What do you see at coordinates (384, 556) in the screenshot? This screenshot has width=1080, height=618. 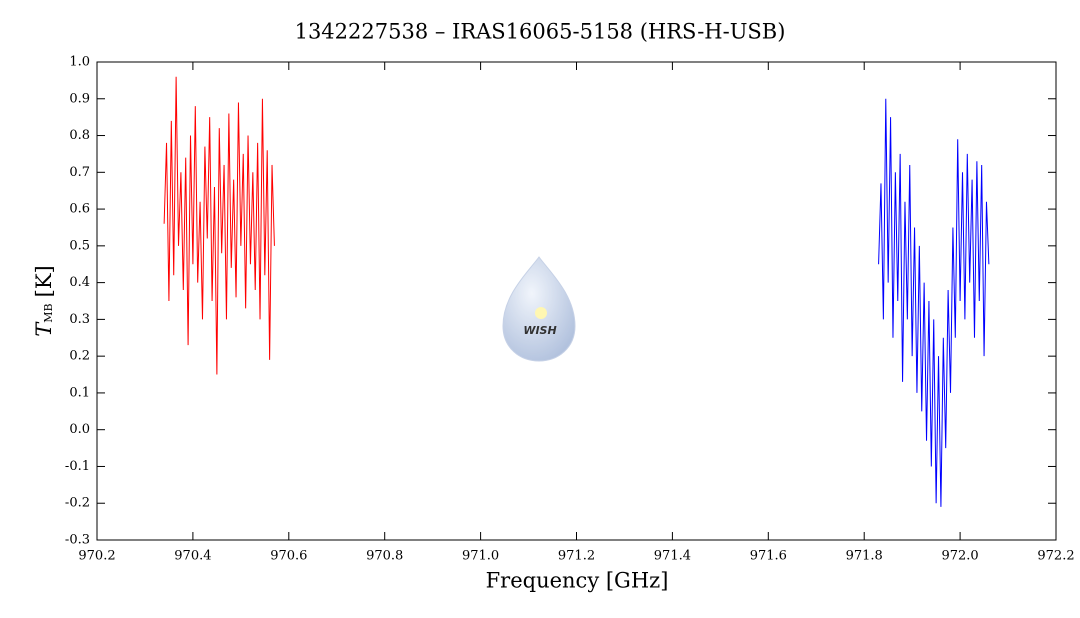 I see `x-tick-label: 970.8` at bounding box center [384, 556].